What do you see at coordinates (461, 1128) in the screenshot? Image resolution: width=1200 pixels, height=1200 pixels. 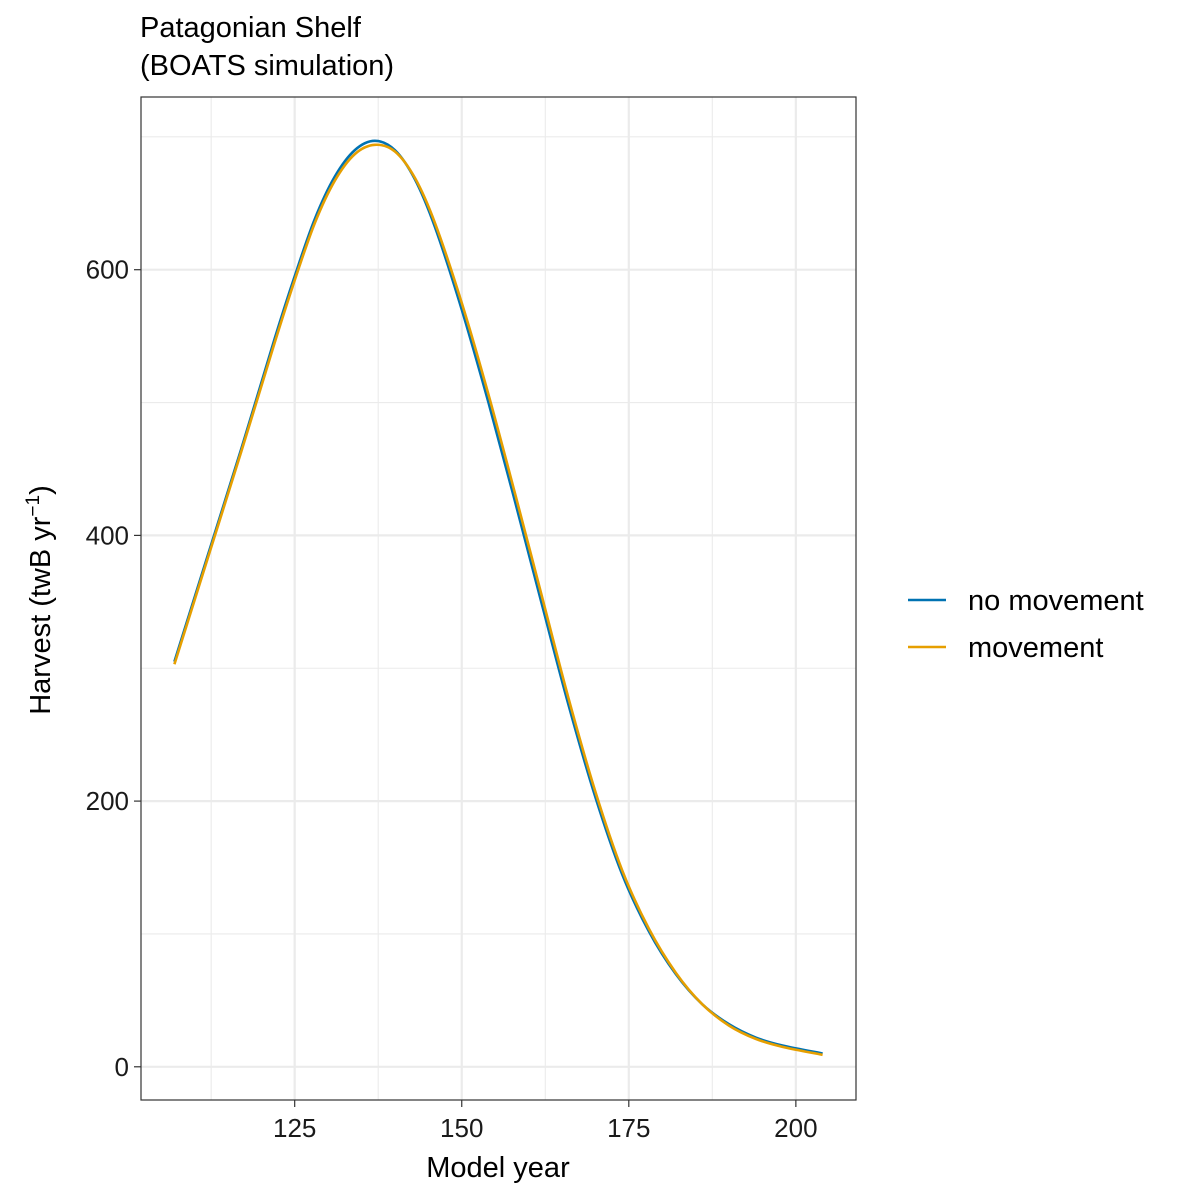 I see `x-tick-label: 150` at bounding box center [461, 1128].